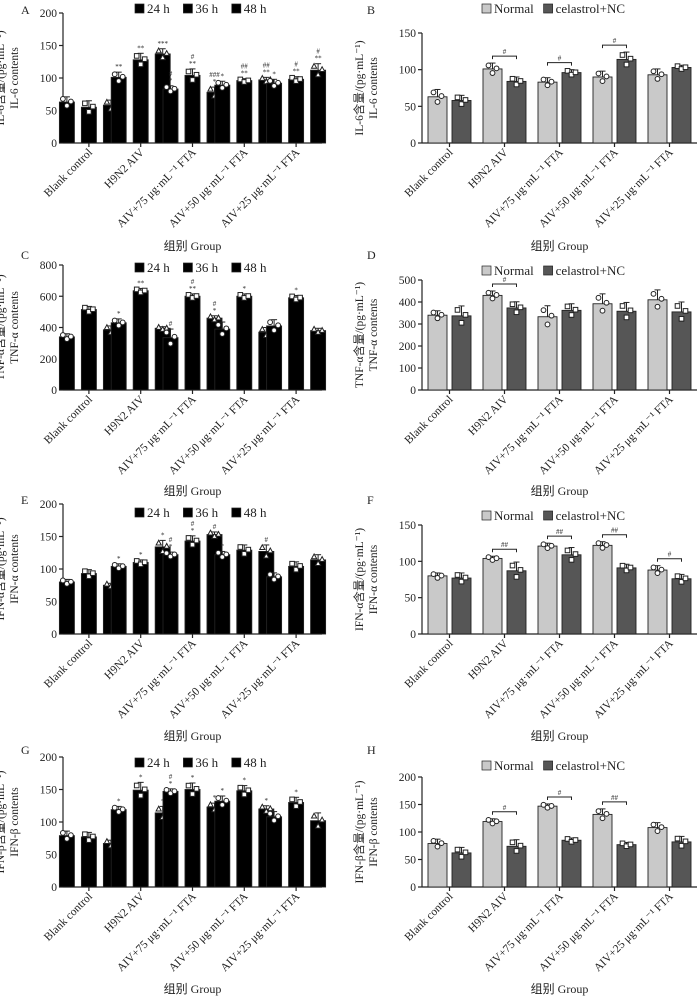  What do you see at coordinates (514, 270) in the screenshot?
I see `legend-label: Normal` at bounding box center [514, 270].